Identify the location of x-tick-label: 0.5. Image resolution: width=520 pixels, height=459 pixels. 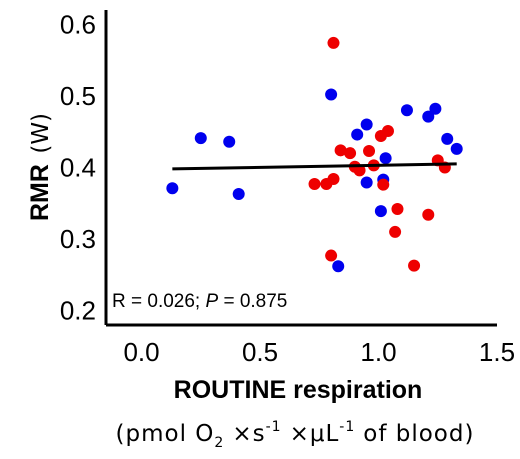
(260, 352).